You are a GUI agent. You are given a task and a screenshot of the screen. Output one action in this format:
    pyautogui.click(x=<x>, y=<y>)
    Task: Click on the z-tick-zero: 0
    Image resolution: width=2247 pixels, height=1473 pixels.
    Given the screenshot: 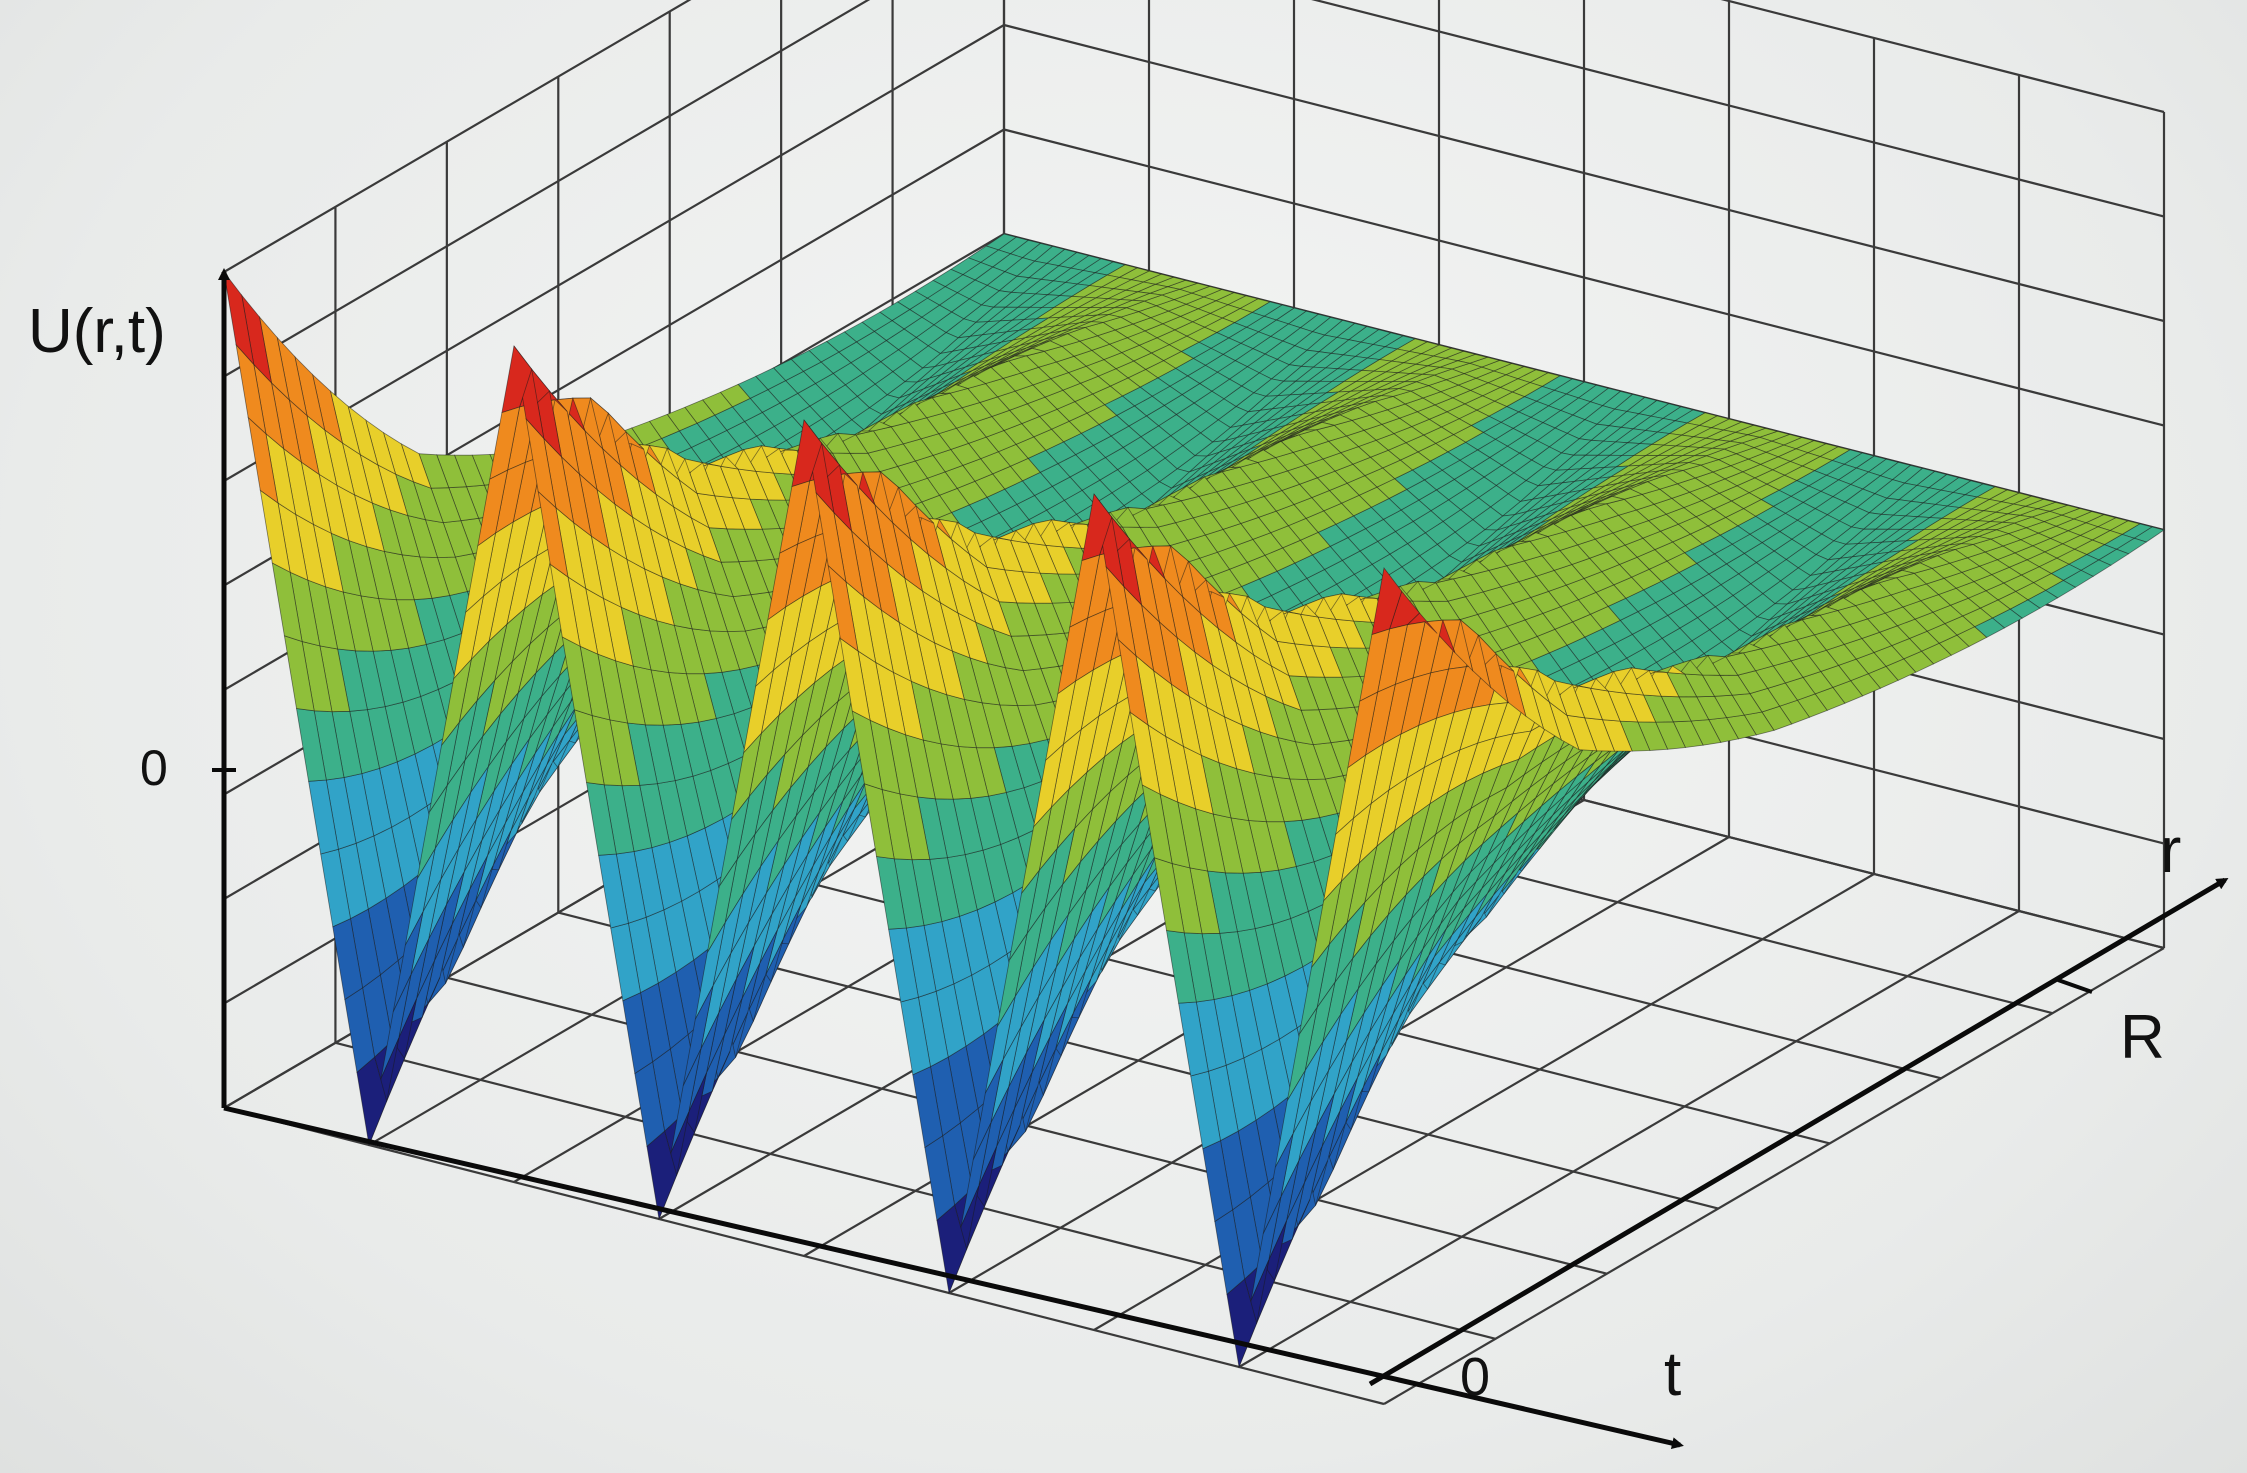 What is the action you would take?
    pyautogui.click(x=154, y=768)
    